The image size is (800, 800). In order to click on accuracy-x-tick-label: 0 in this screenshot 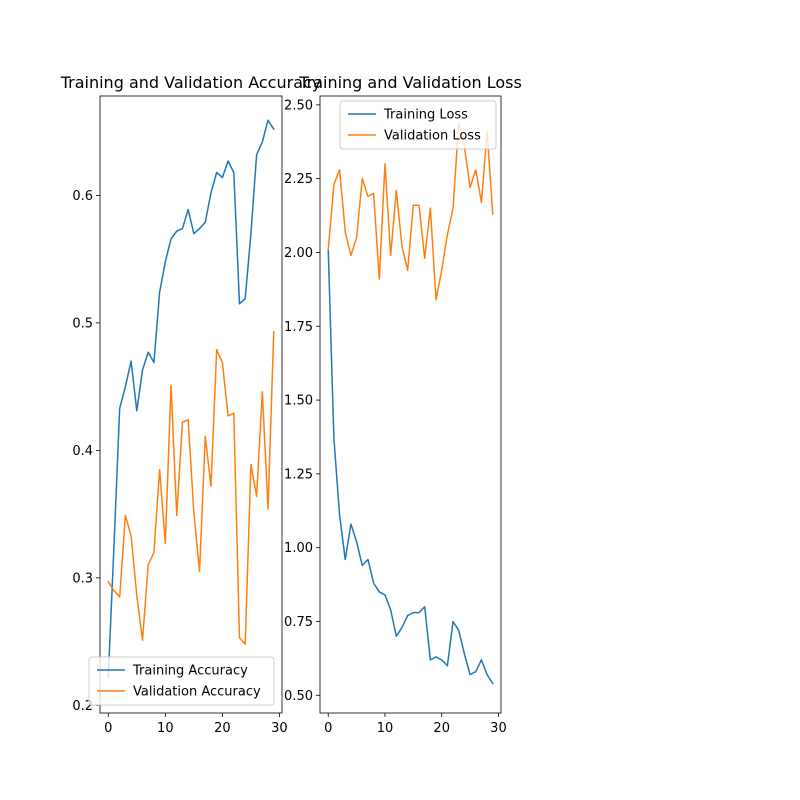, I will do `click(108, 728)`.